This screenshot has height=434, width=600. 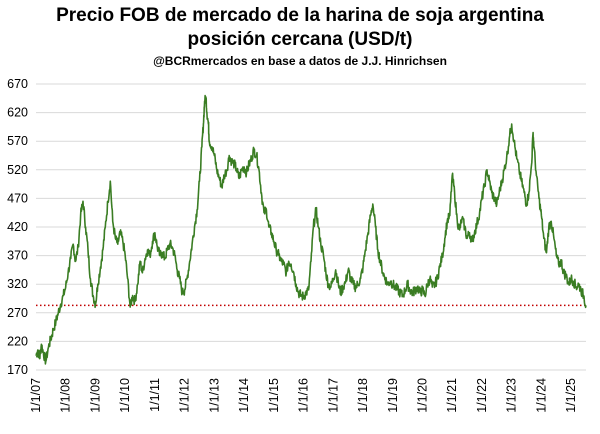 What do you see at coordinates (17, 370) in the screenshot?
I see `y-tick-label: 170` at bounding box center [17, 370].